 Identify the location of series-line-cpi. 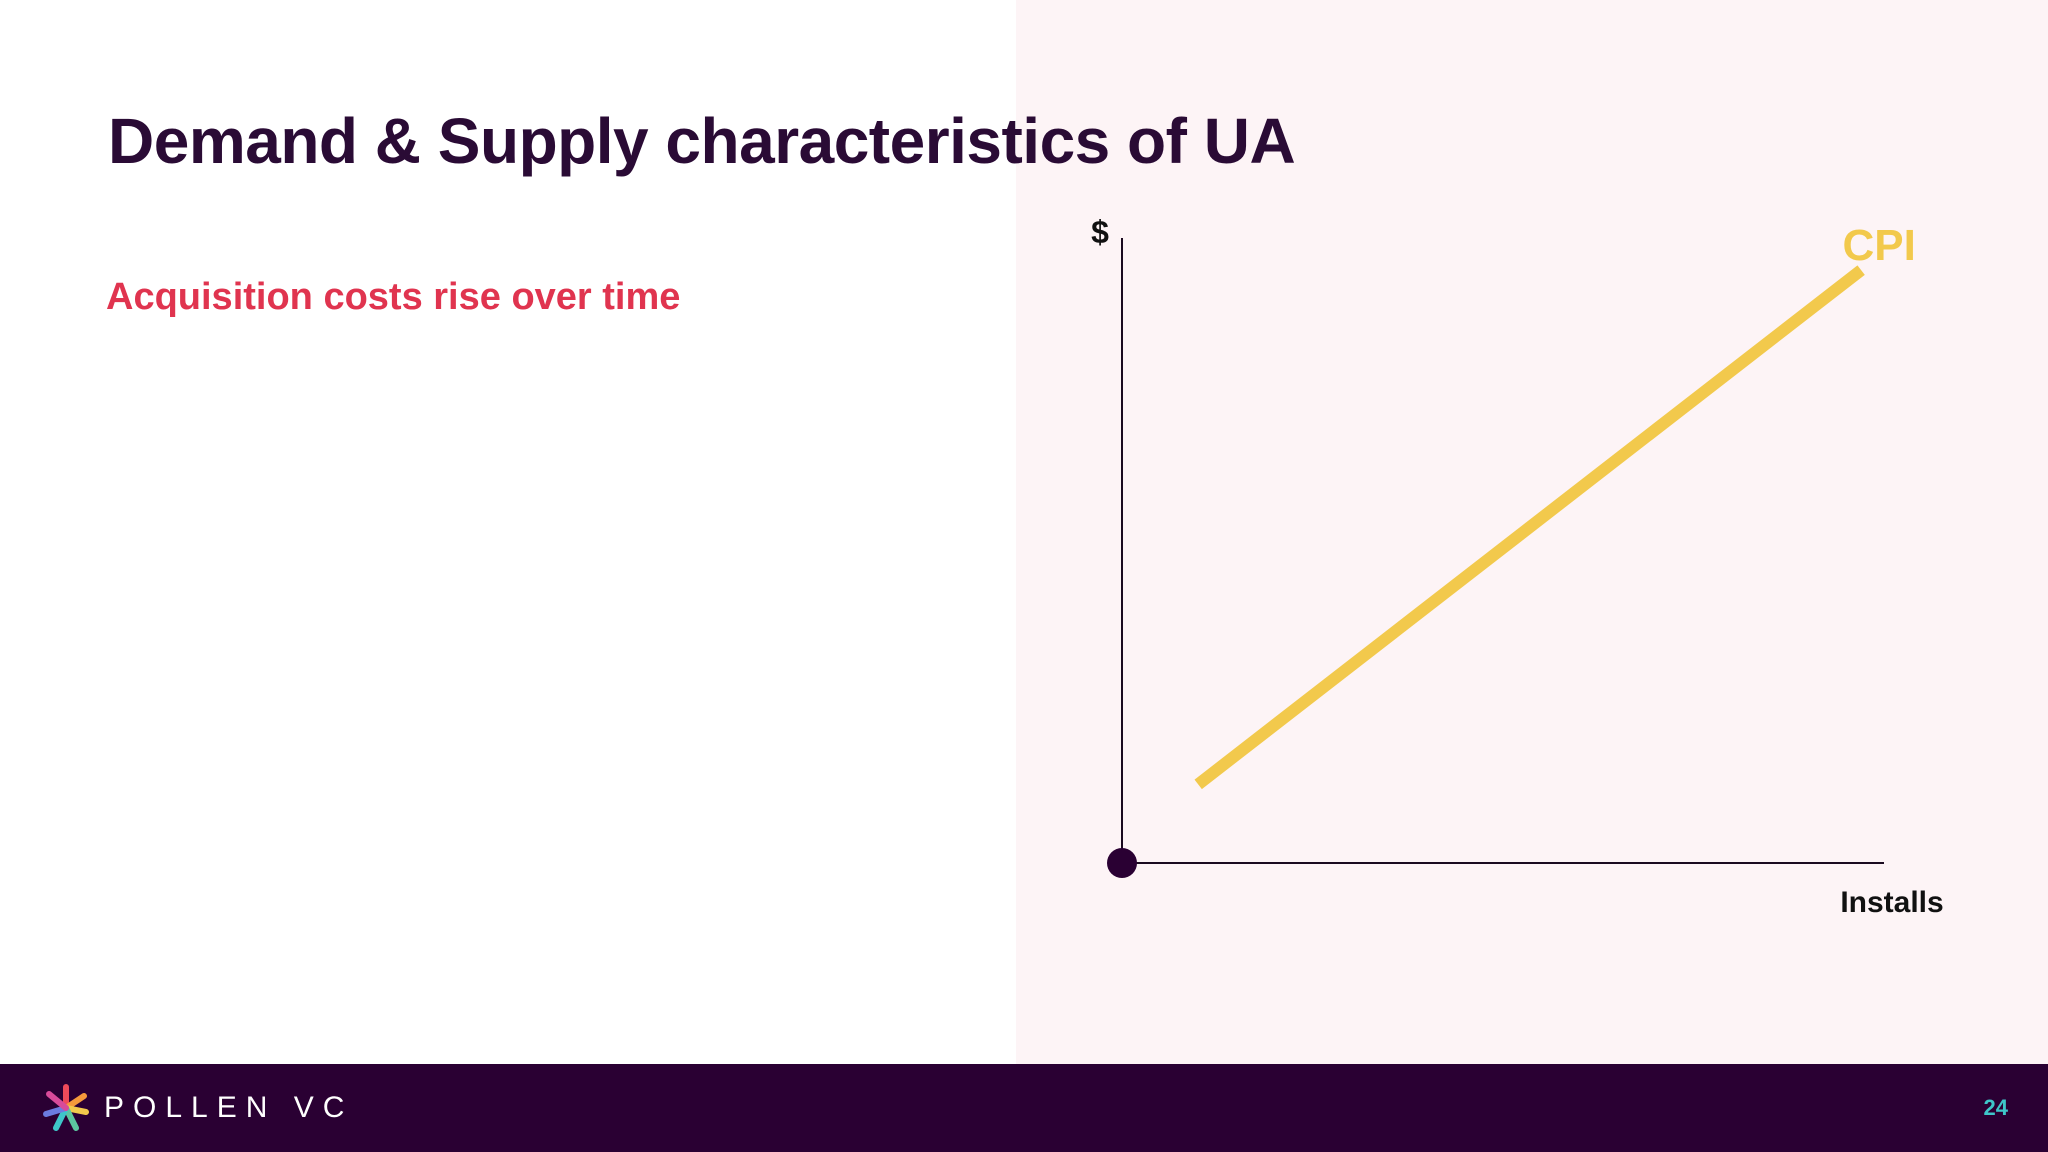
(1529, 527).